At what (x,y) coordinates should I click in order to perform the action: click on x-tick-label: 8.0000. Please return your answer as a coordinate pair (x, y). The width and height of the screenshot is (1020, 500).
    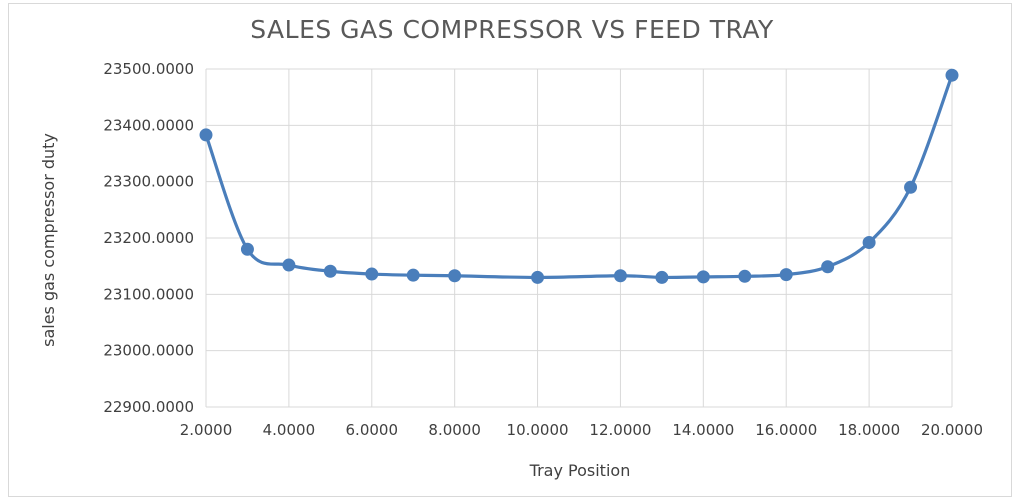
    Looking at the image, I should click on (454, 430).